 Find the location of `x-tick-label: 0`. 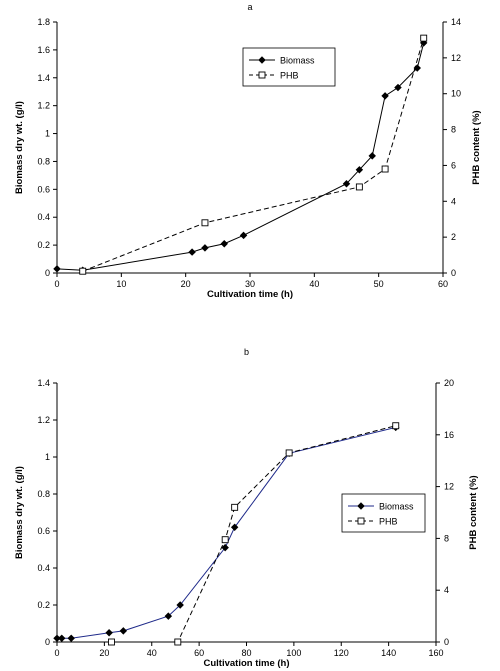

x-tick-label: 0 is located at coordinates (56, 653).